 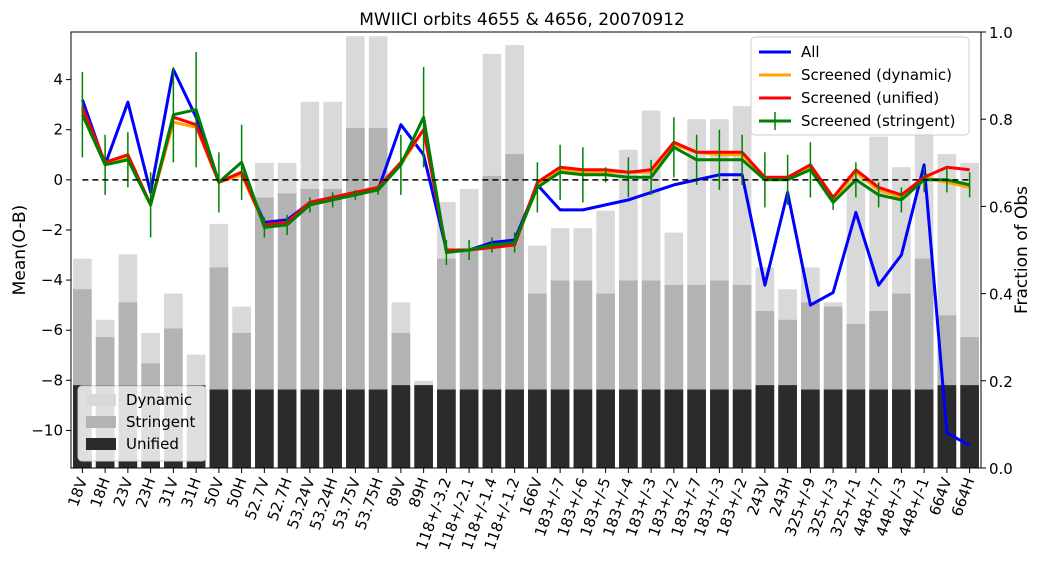 What do you see at coordinates (159, 400) in the screenshot?
I see `legend-label-bar-0: Dynamic` at bounding box center [159, 400].